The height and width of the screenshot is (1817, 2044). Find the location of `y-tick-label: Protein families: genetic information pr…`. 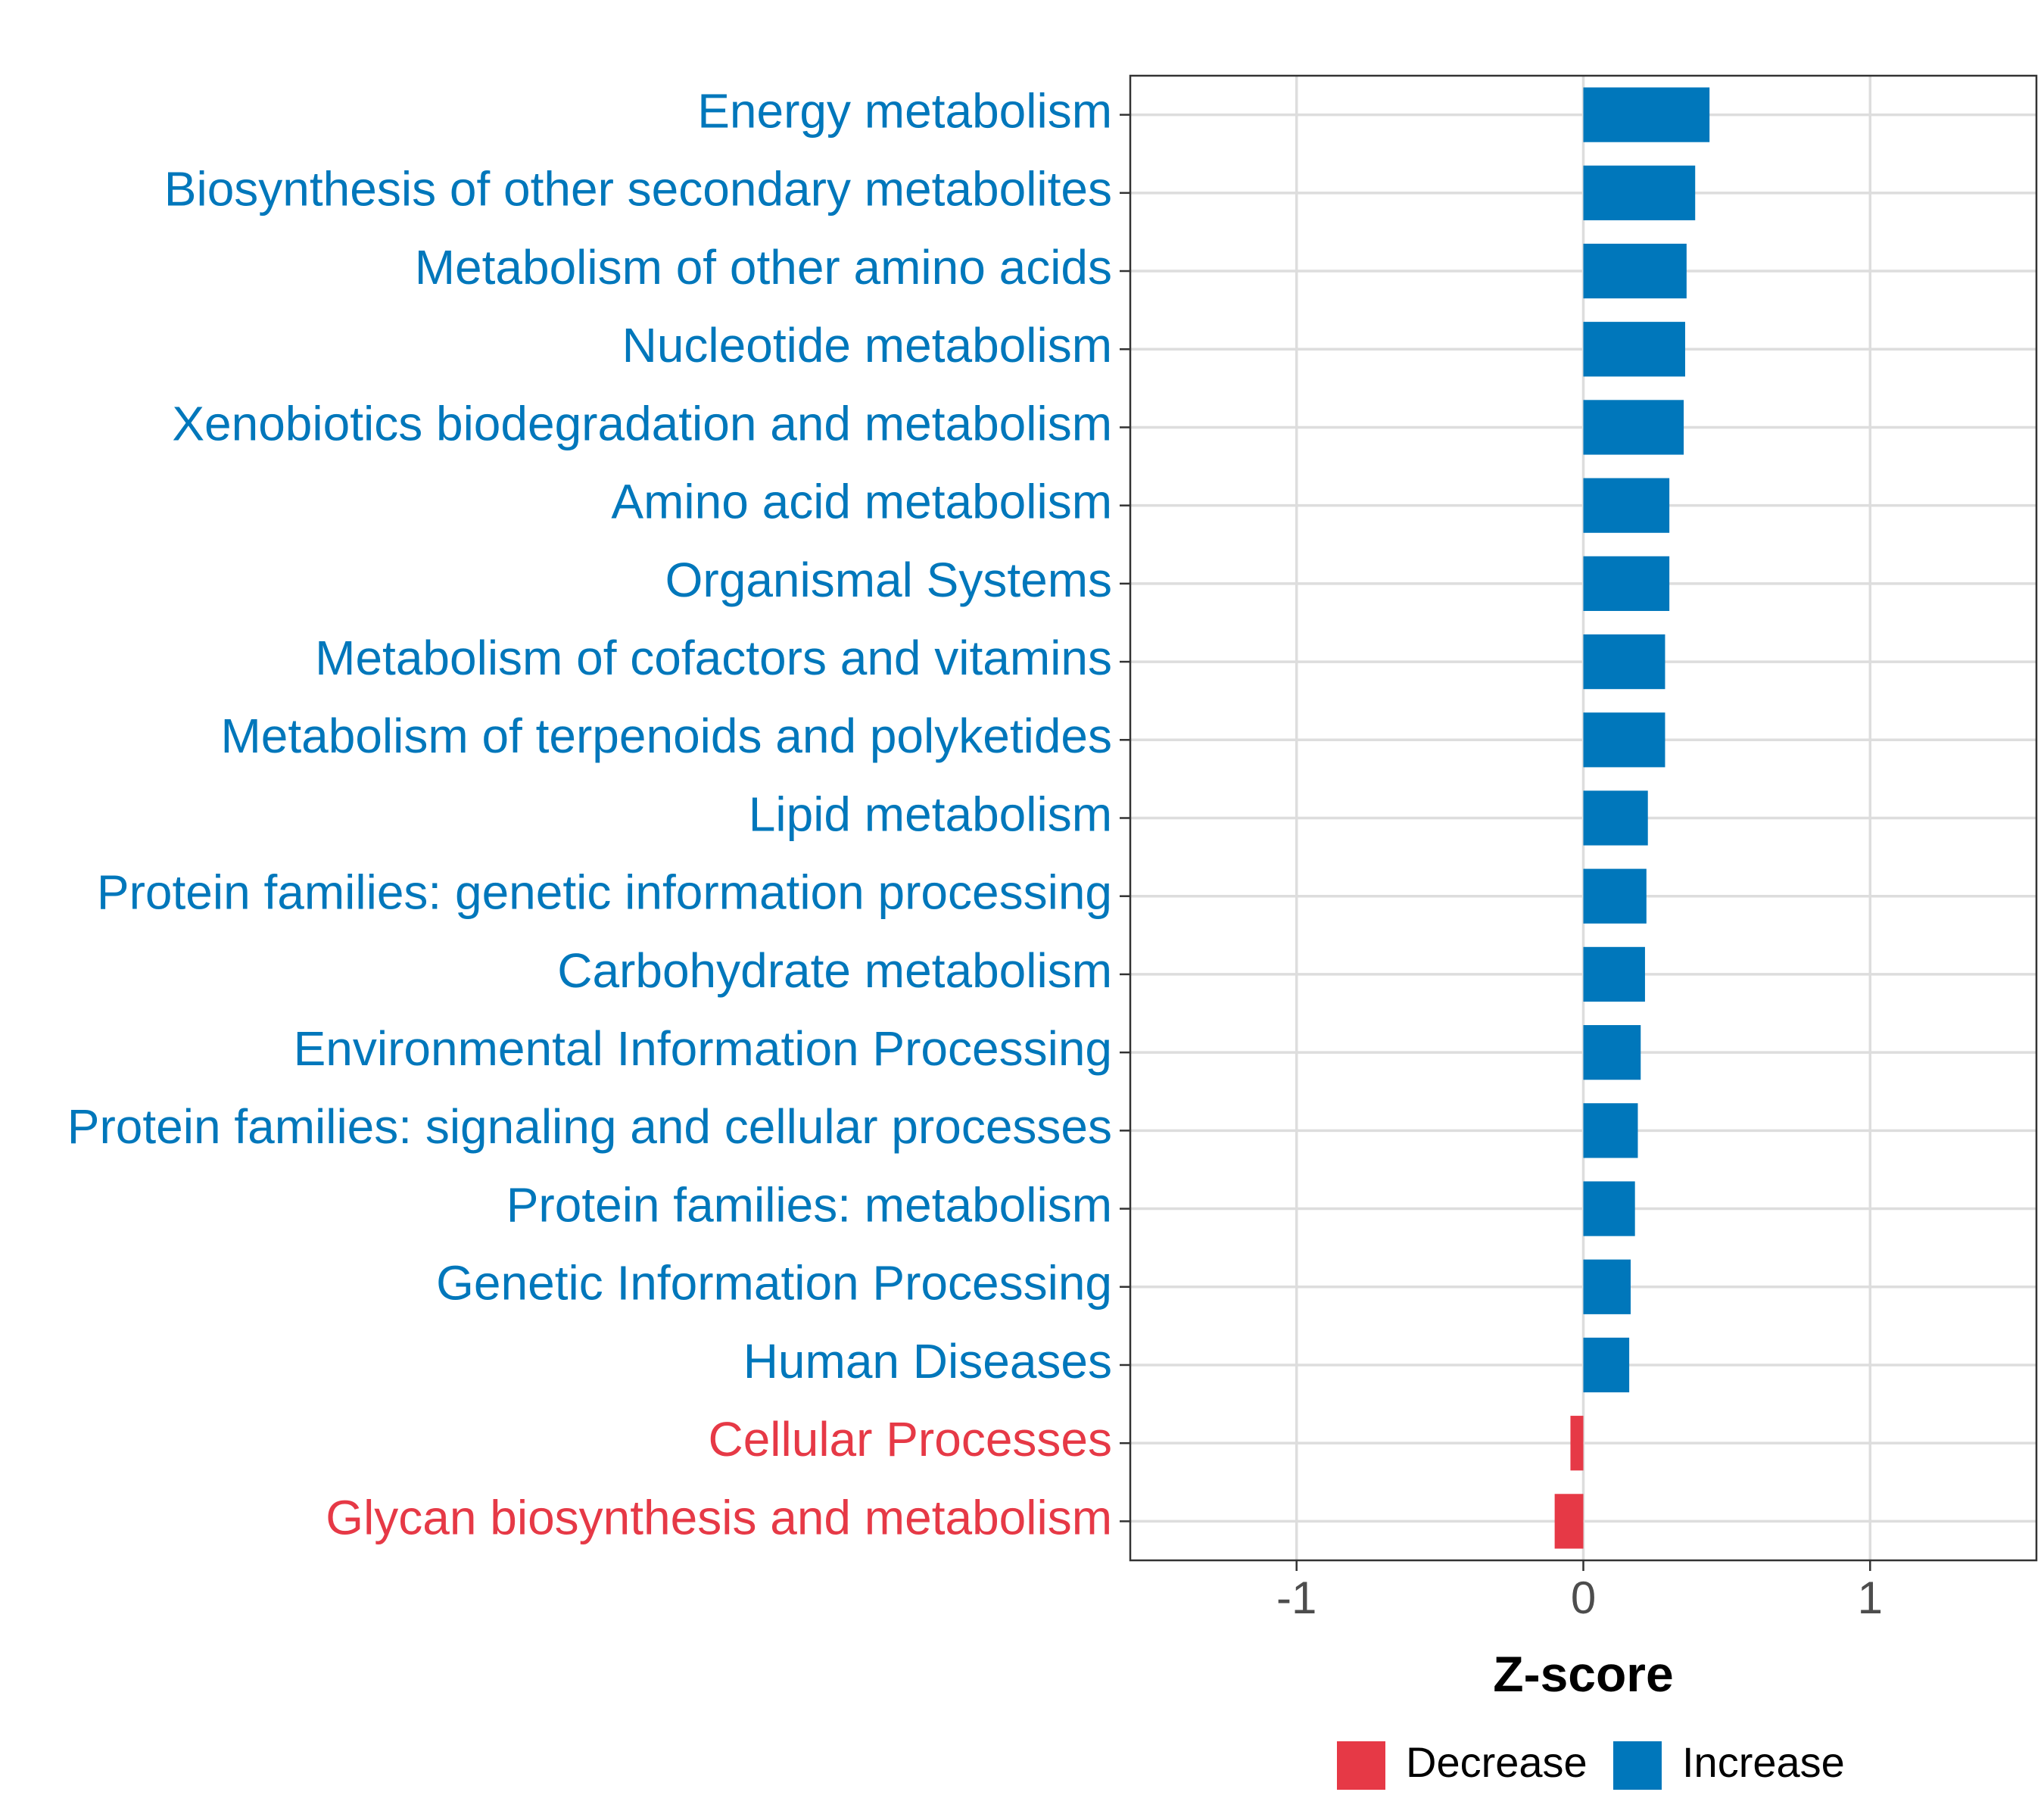

y-tick-label: Protein families: genetic information pr… is located at coordinates (604, 892).